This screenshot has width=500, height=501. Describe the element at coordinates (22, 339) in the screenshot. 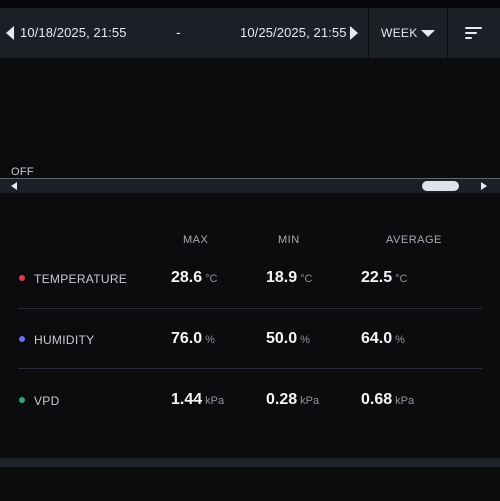

I see `humidity-dot` at that location.